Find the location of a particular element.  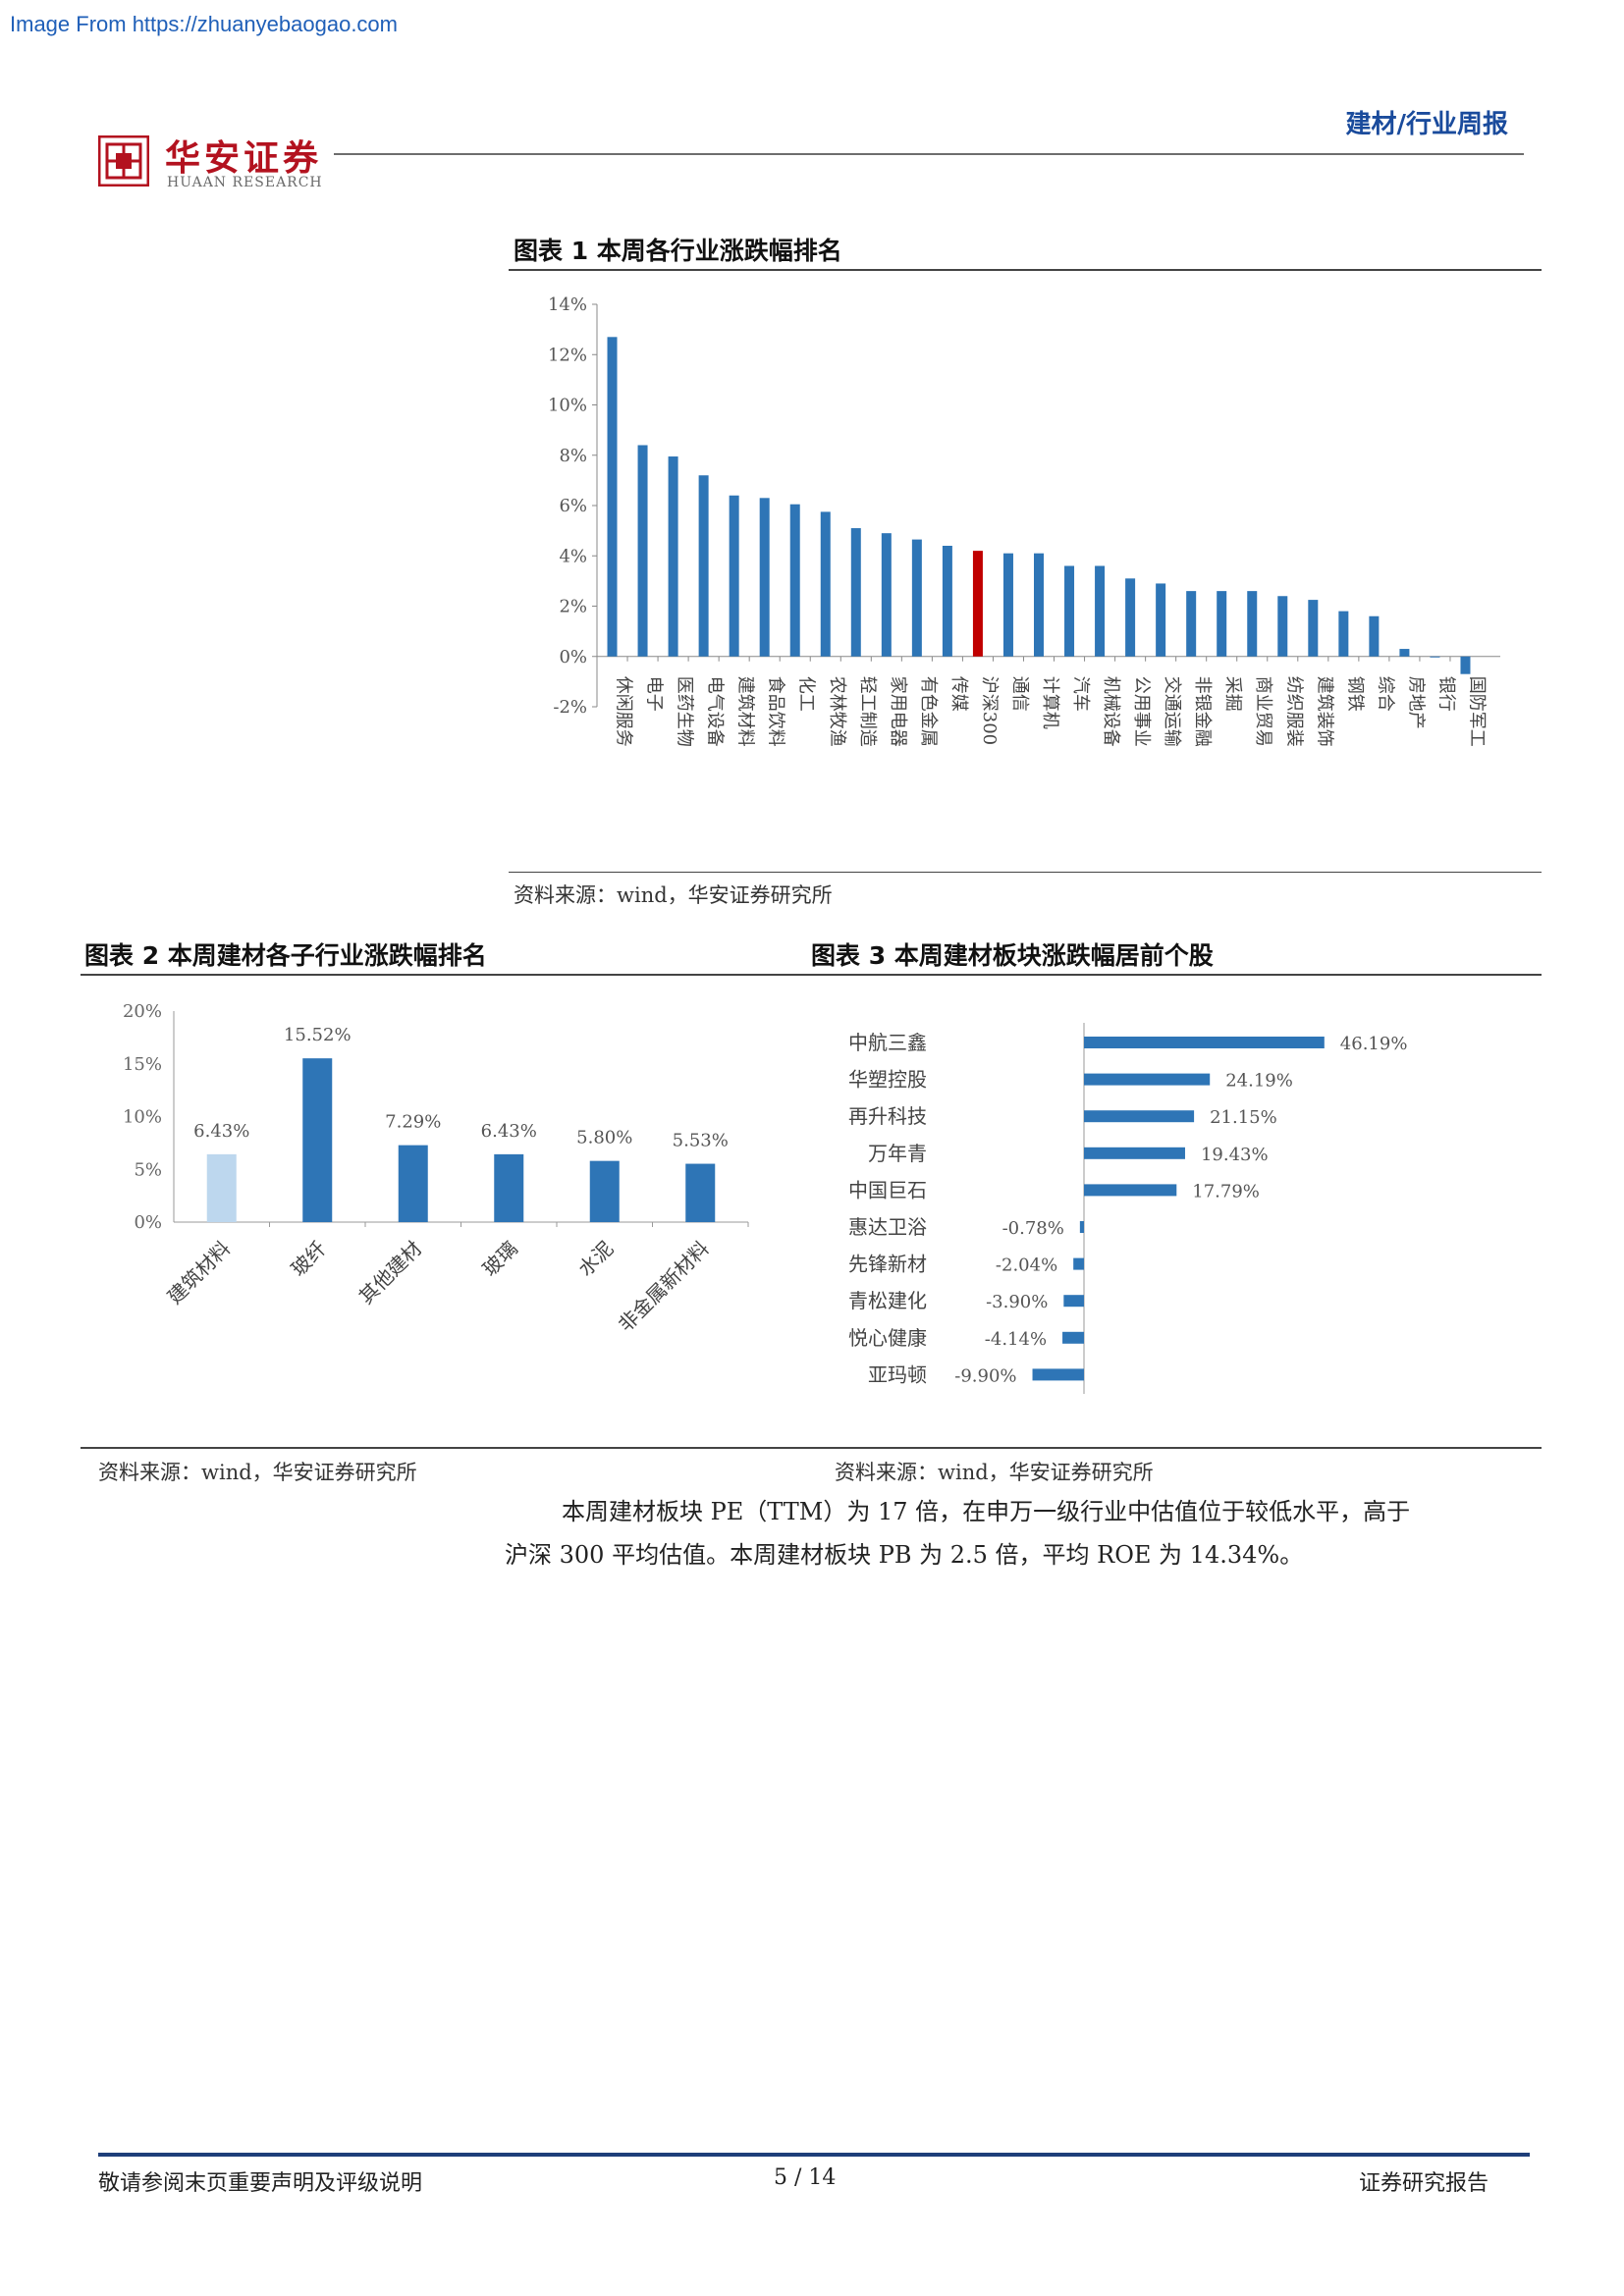

figure1-category-label: 采掘 is located at coordinates (1232, 694).